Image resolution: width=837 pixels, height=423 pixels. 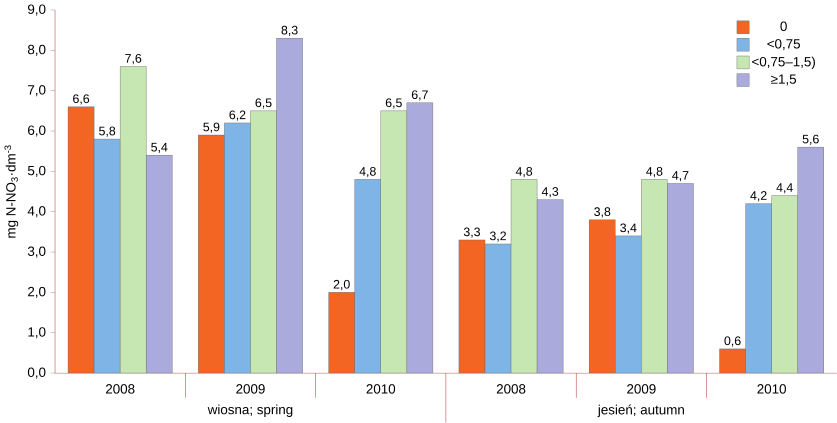 What do you see at coordinates (641, 411) in the screenshot?
I see `text: jesień; autumn` at bounding box center [641, 411].